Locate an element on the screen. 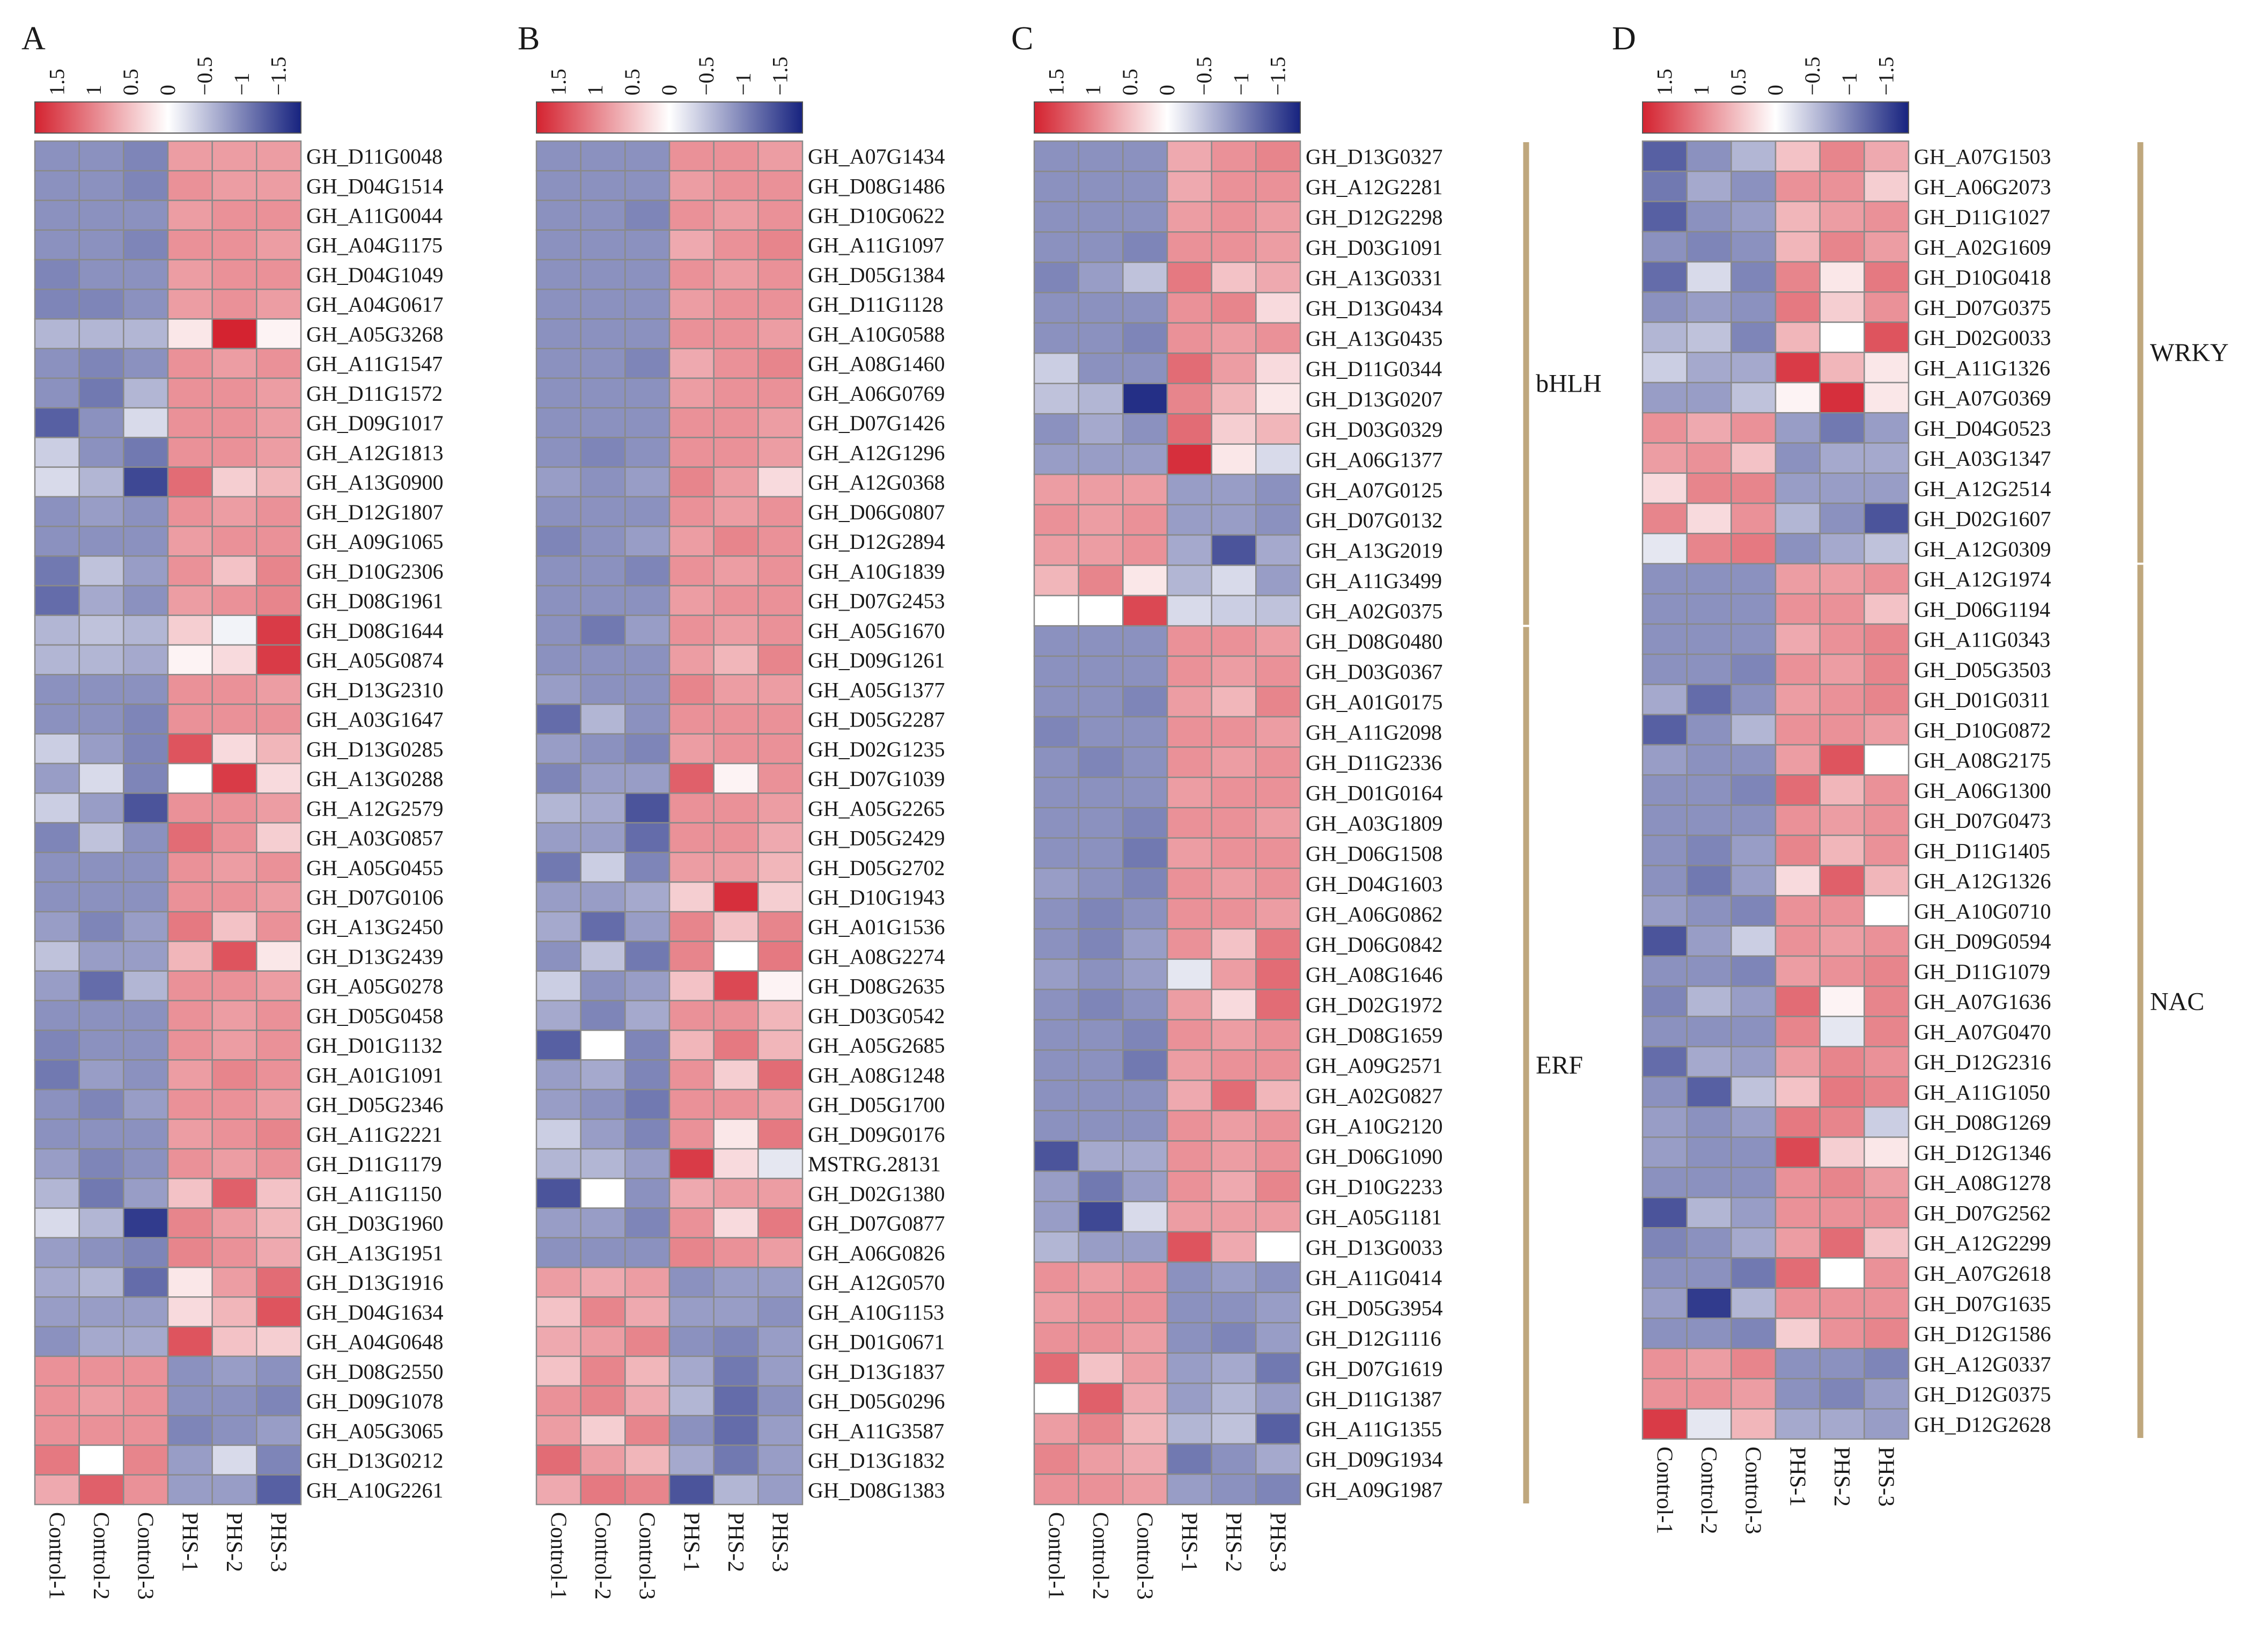 This screenshot has width=2268, height=1644. color-scale-tick-label: −0.5 is located at coordinates (706, 76).